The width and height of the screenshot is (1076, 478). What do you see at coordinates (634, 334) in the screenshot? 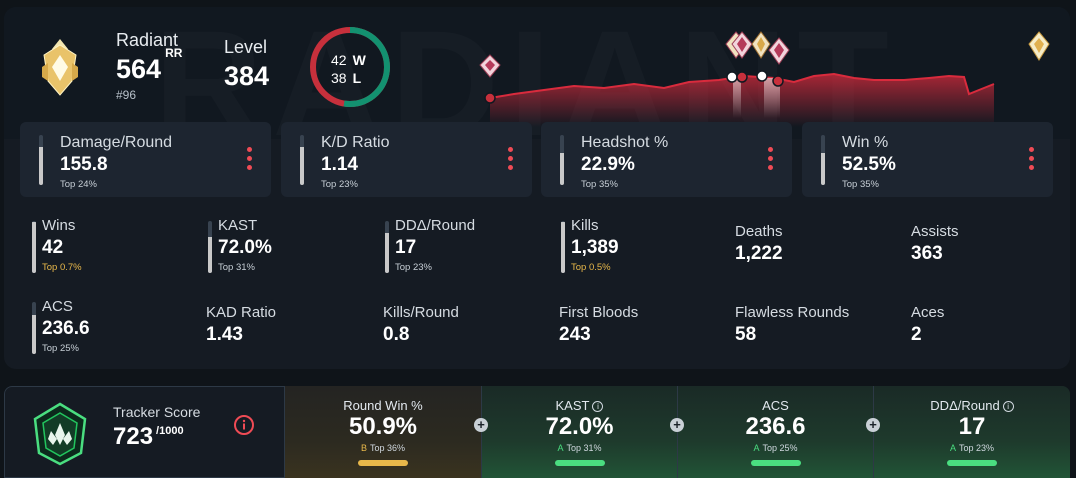
I see `stat-first-bloods: First Bloods 243` at bounding box center [634, 334].